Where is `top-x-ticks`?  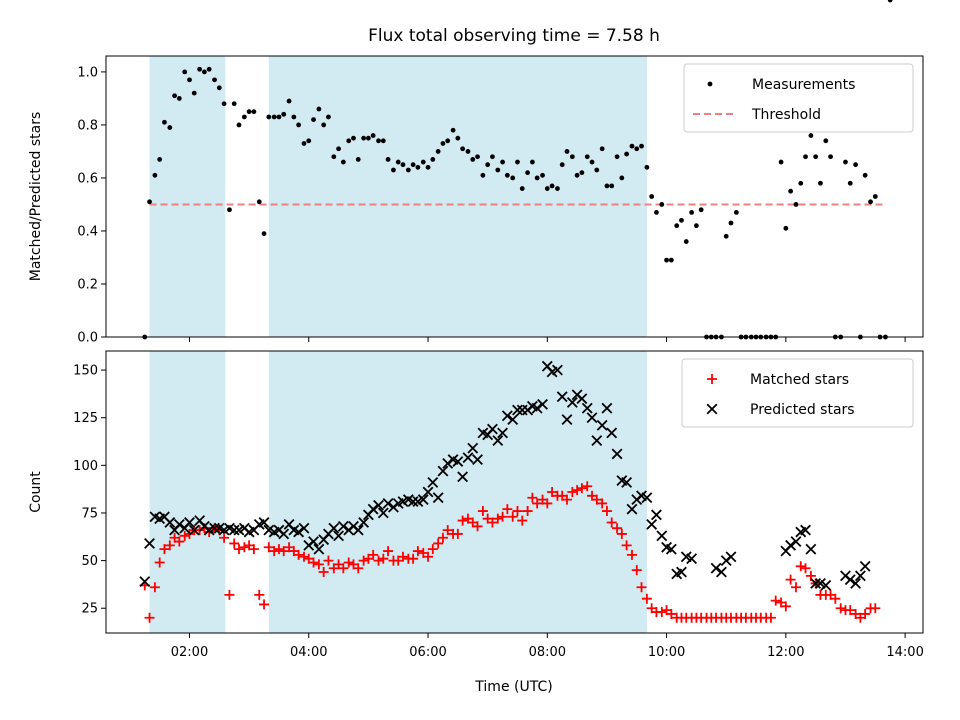 top-x-ticks is located at coordinates (547, 339).